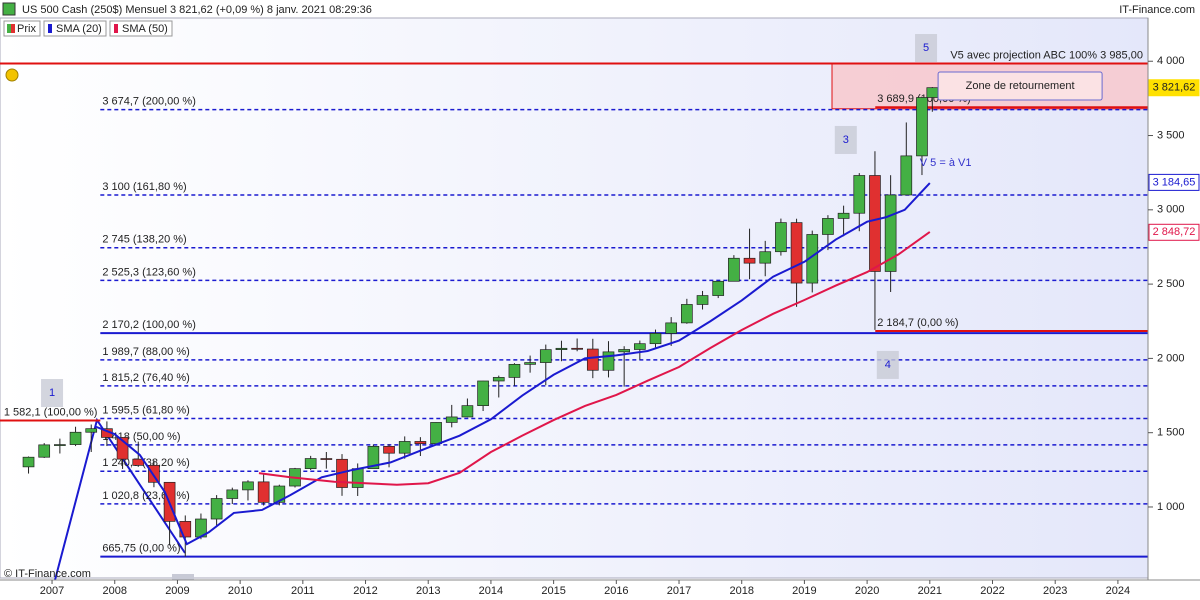  What do you see at coordinates (141, 437) in the screenshot?
I see `level-label: 1 418 (50,00 %)` at bounding box center [141, 437].